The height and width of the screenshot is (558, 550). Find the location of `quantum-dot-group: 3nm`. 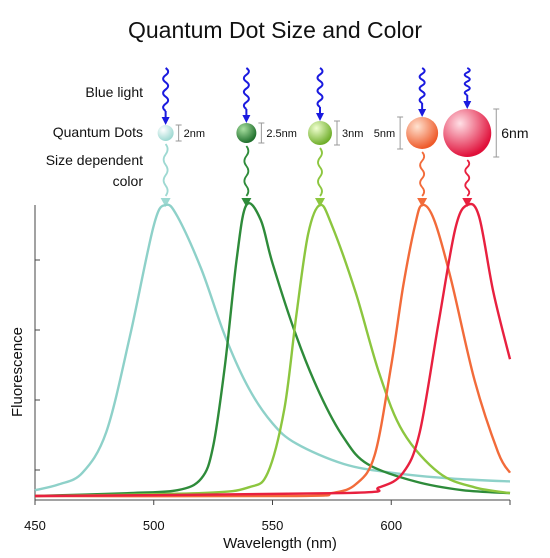

quantum-dot-group: 3nm is located at coordinates (335, 137).